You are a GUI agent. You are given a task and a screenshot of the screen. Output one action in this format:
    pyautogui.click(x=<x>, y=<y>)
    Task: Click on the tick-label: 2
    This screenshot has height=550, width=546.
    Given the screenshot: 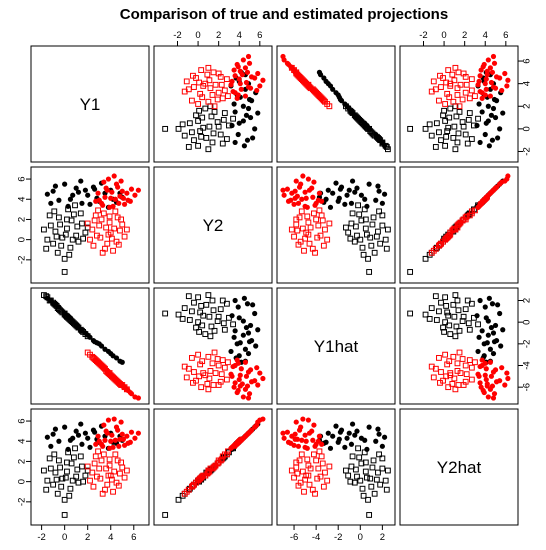 What is the action you would take?
    pyautogui.click(x=218, y=35)
    